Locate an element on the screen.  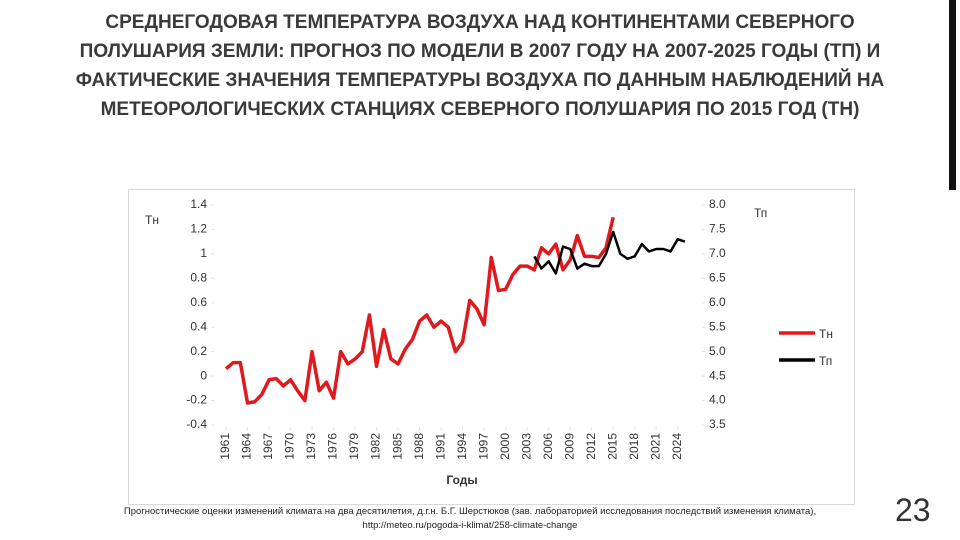
y2-tick-label: 6.0 is located at coordinates (717, 302).